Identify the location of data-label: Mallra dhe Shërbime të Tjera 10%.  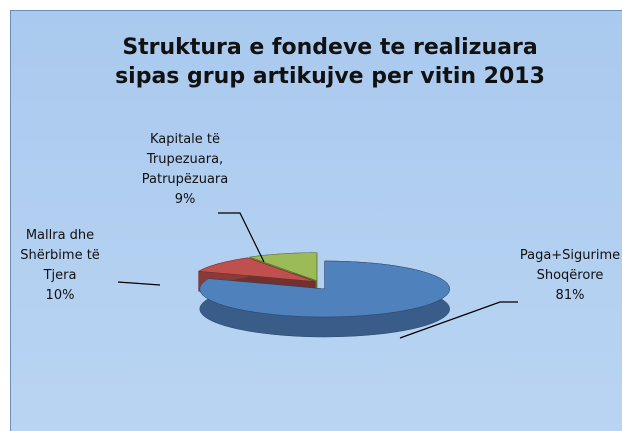
(60, 266).